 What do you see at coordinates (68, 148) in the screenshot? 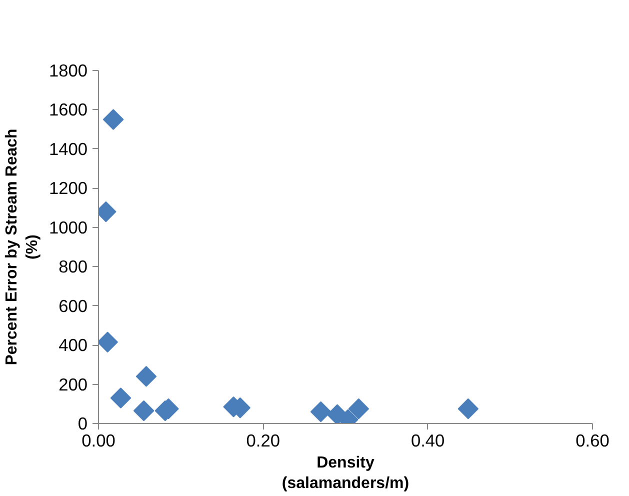
I see `y-tick-label: 1400` at bounding box center [68, 148].